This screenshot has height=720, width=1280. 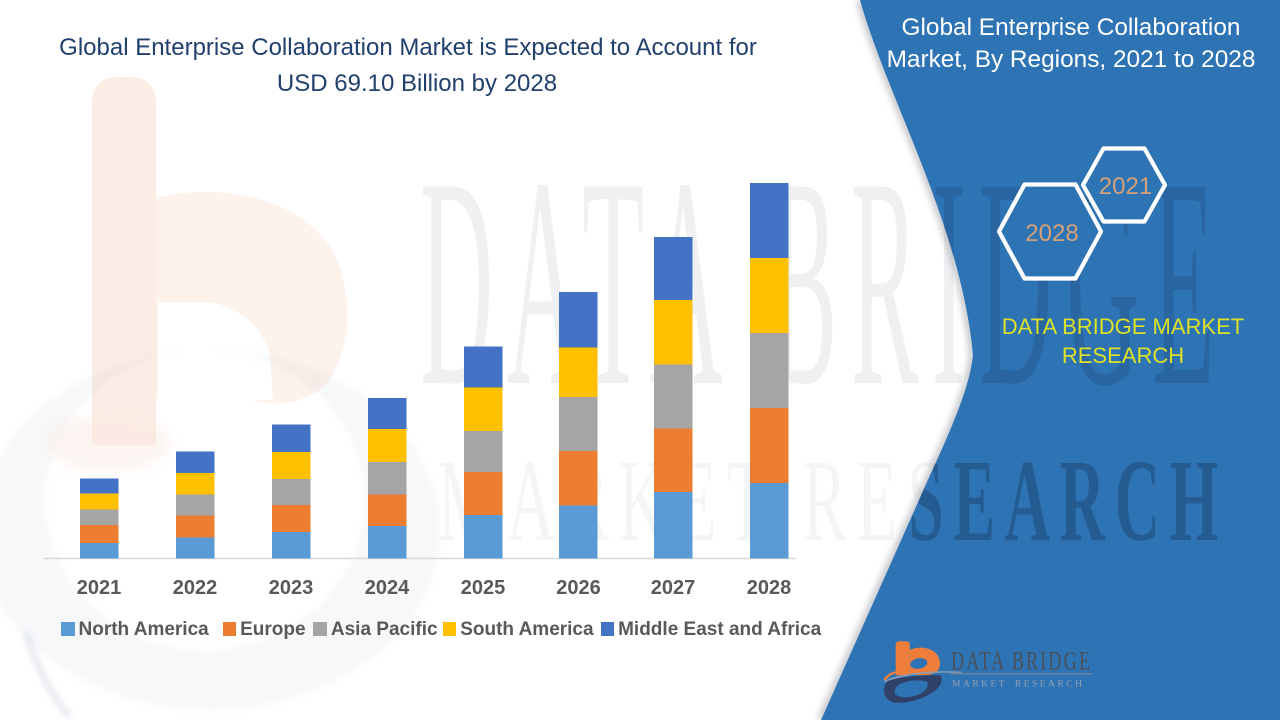 I want to click on svg-text: MARKET RESEARCH, so click(x=1018, y=684).